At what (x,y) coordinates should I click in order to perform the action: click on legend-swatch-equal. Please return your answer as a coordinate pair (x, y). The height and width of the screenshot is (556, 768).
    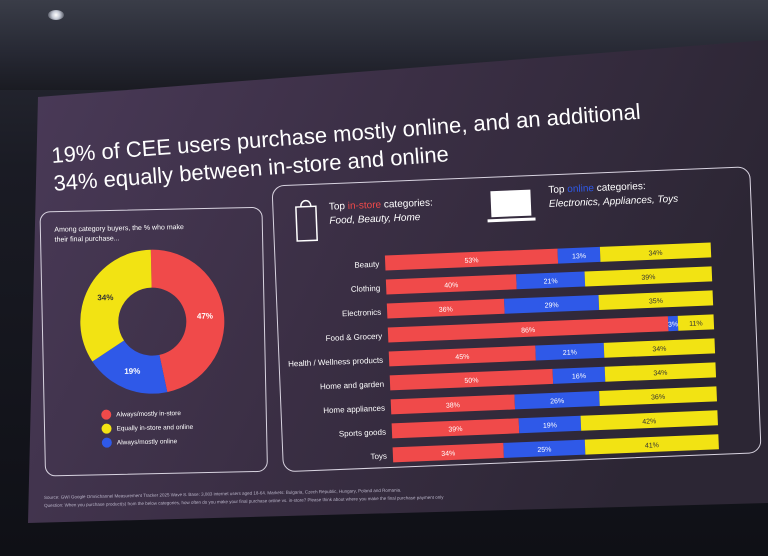
    Looking at the image, I should click on (106, 428).